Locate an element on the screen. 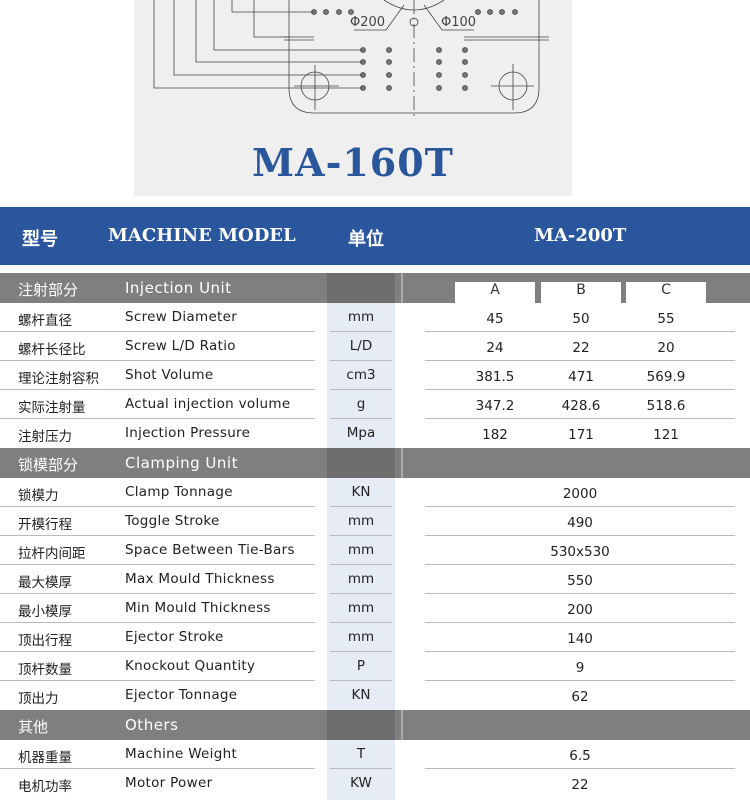 The image size is (750, 800). param-value: 182 is located at coordinates (495, 435).